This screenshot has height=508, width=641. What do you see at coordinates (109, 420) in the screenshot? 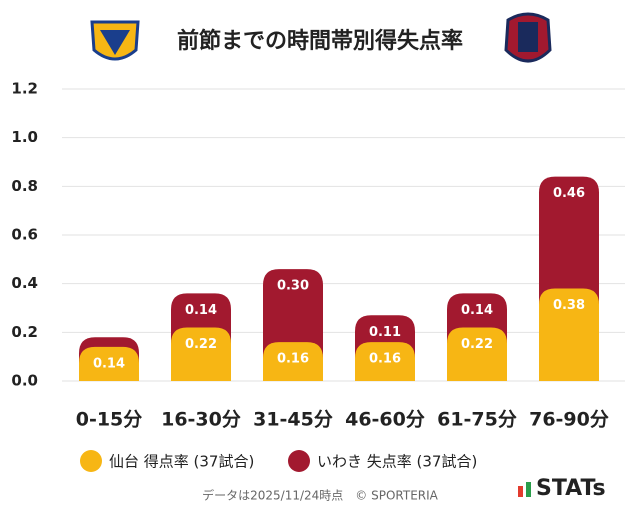
I see `x-tick-label: 0-15分` at bounding box center [109, 420].